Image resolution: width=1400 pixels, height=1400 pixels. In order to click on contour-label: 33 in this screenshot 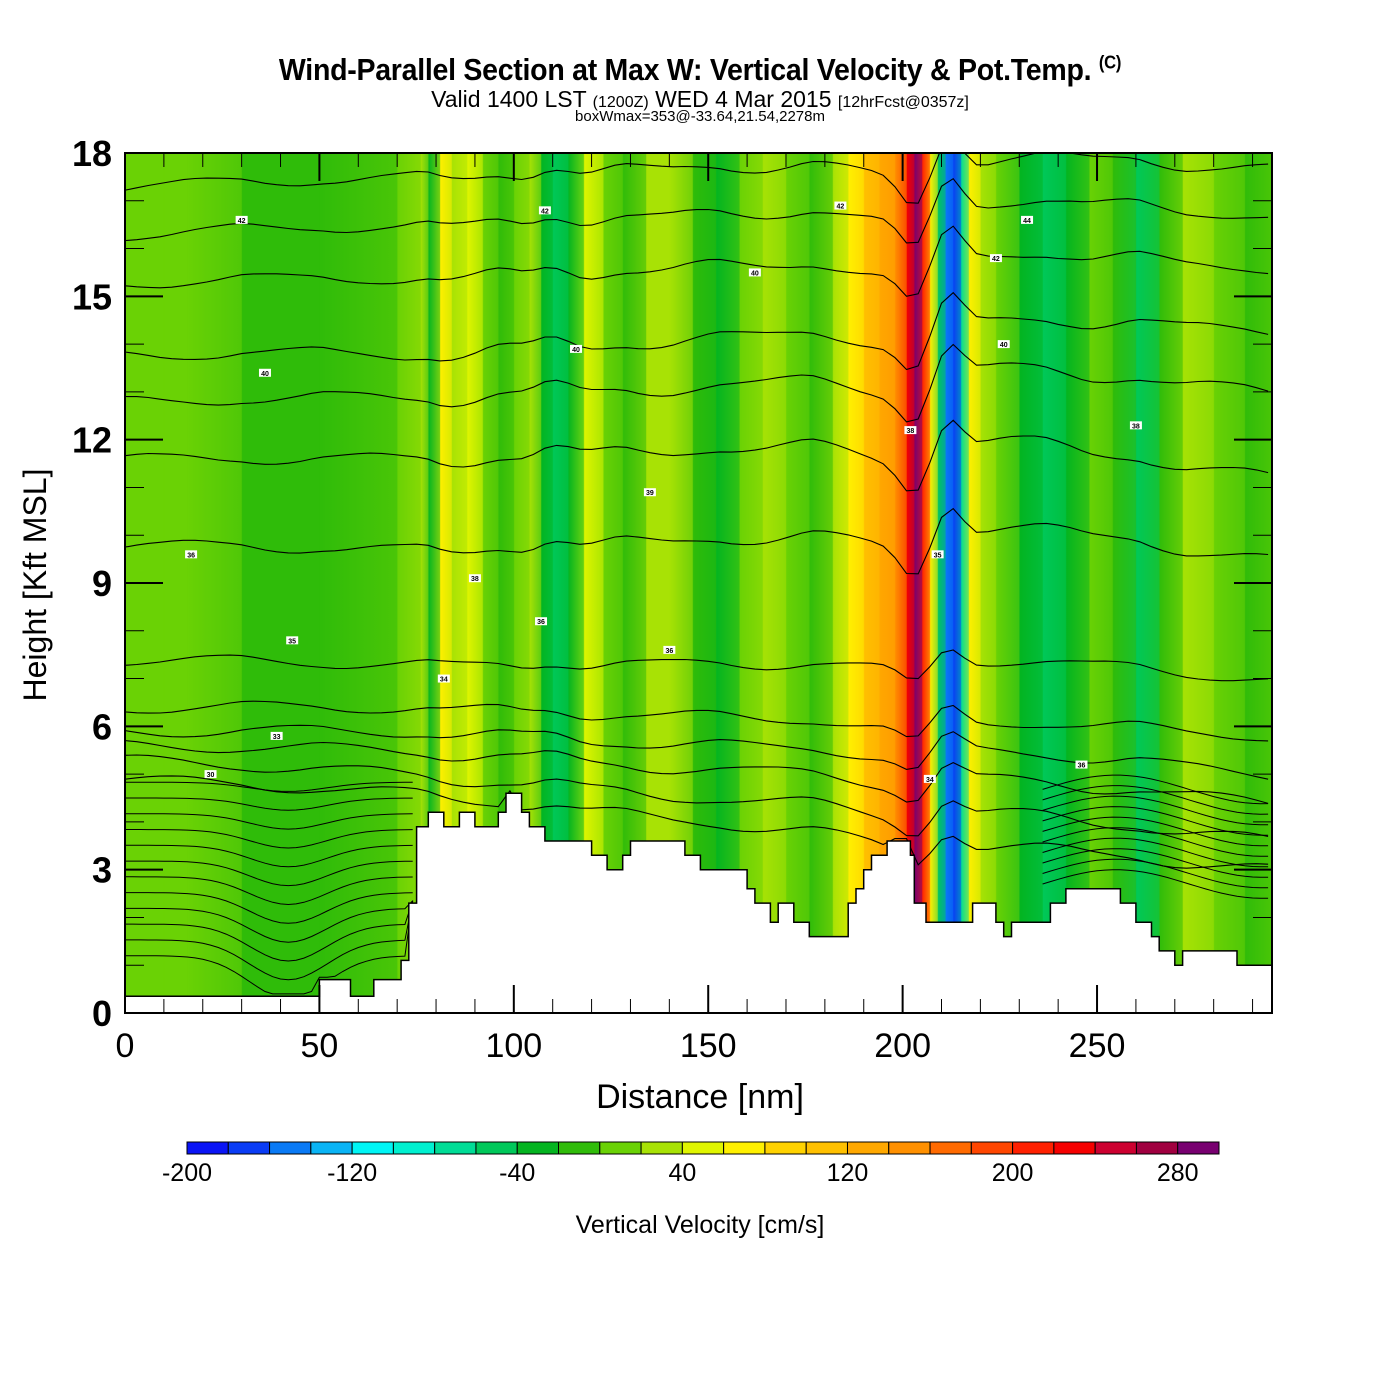, I will do `click(276, 736)`.